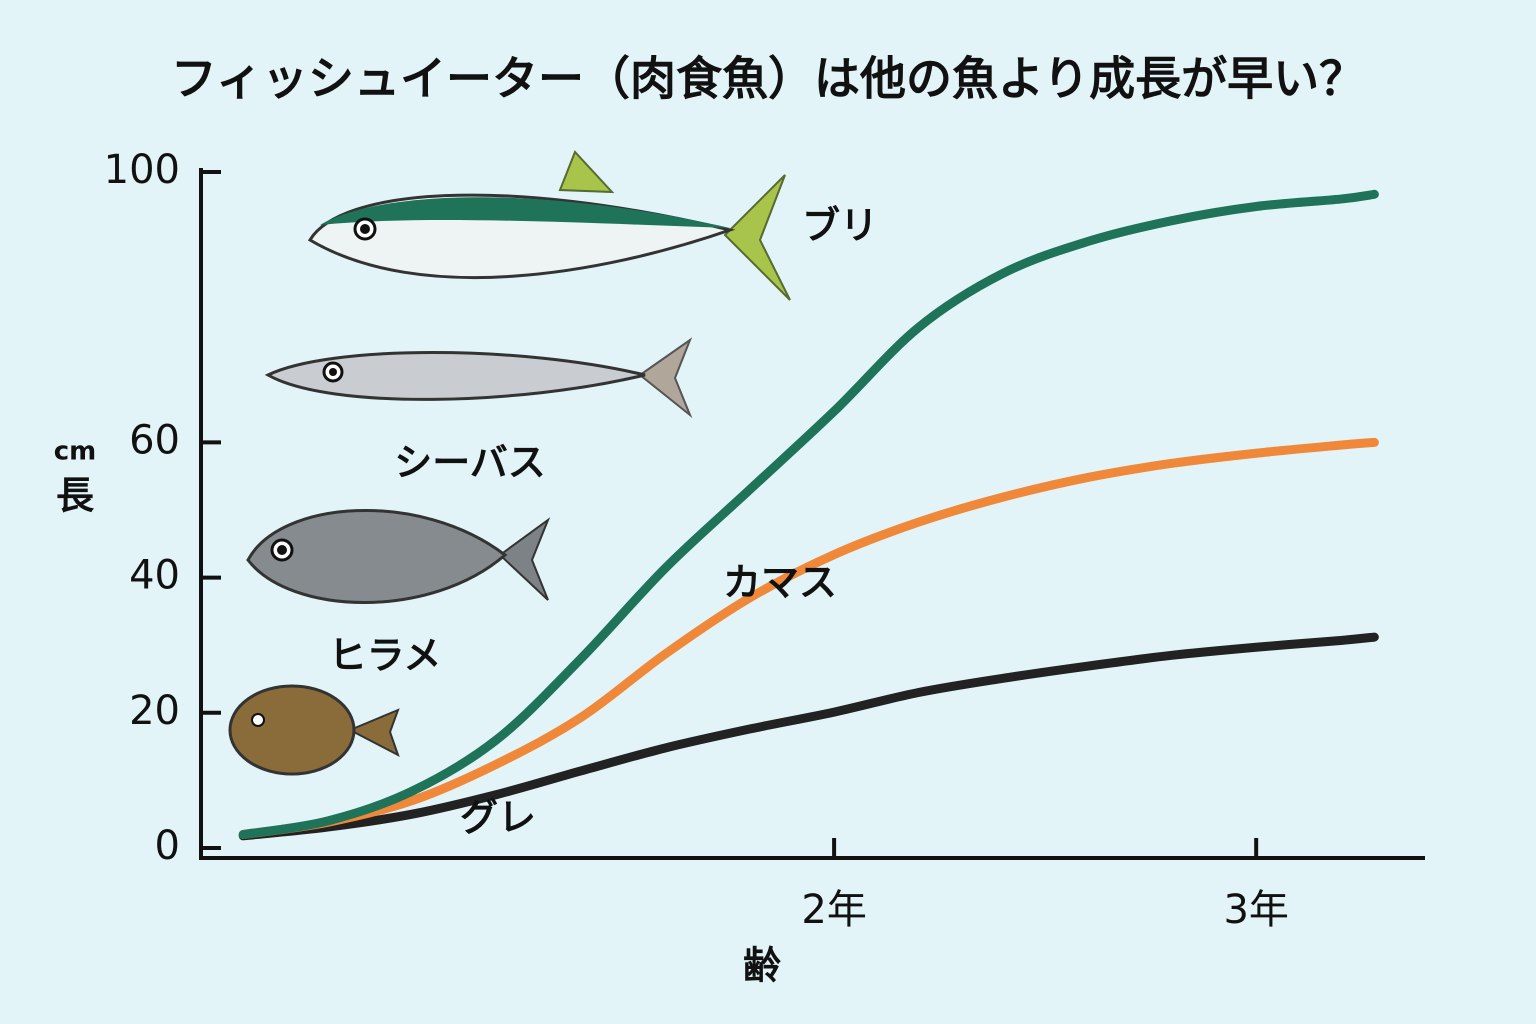  I want to click on series-label: カマス, so click(780, 583).